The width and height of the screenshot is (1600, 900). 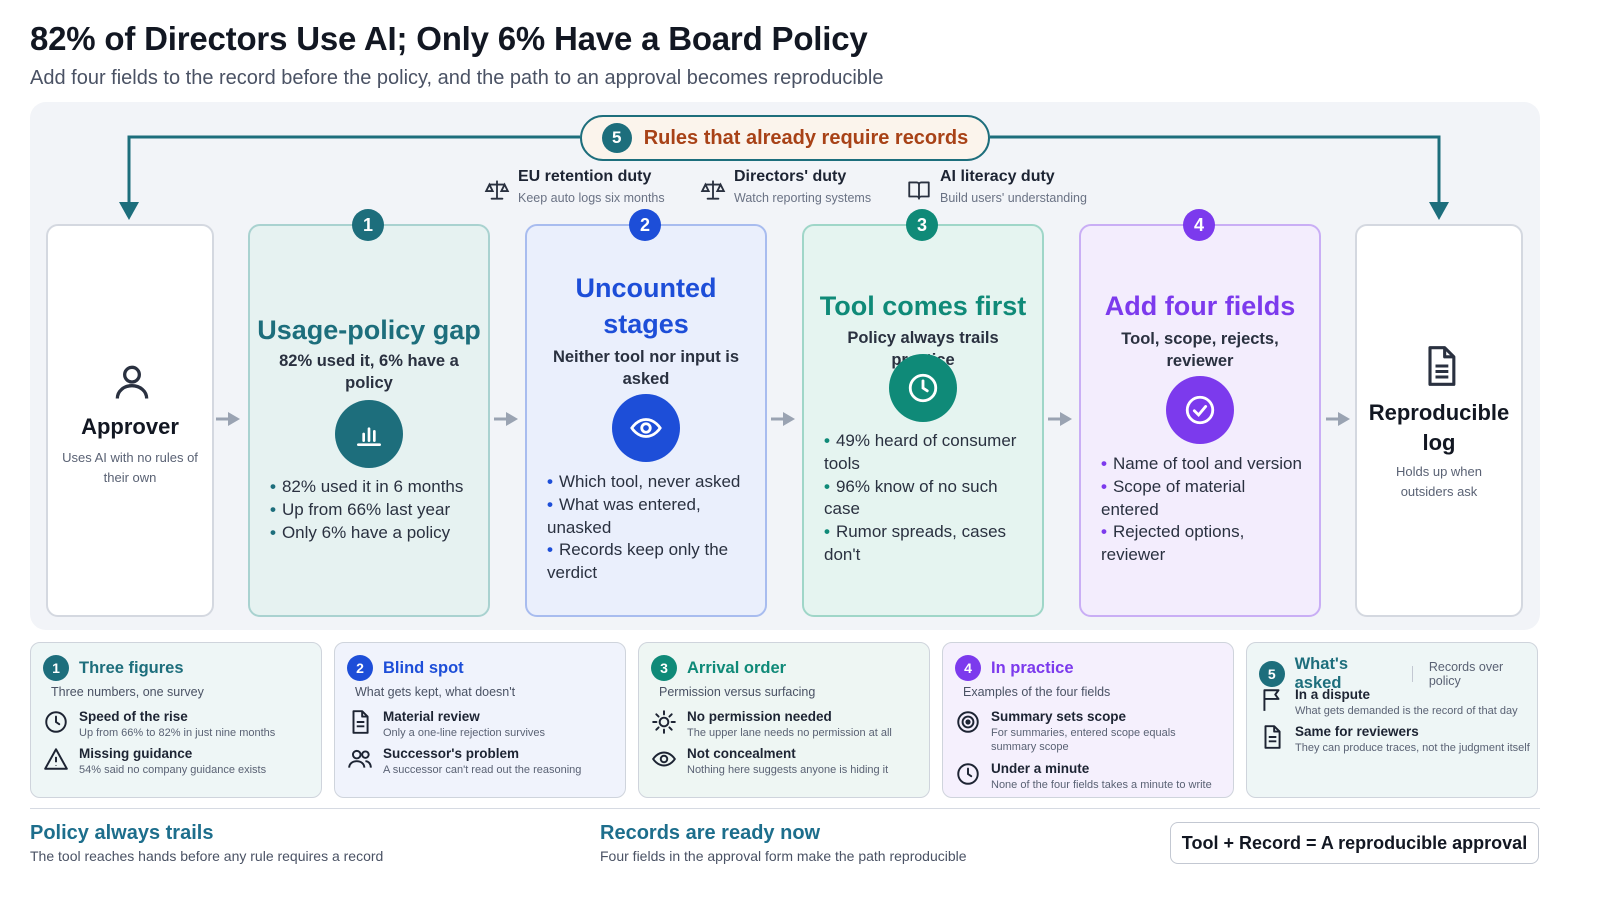 I want to click on note-subtitle: Three numbers, one survey, so click(x=127, y=692).